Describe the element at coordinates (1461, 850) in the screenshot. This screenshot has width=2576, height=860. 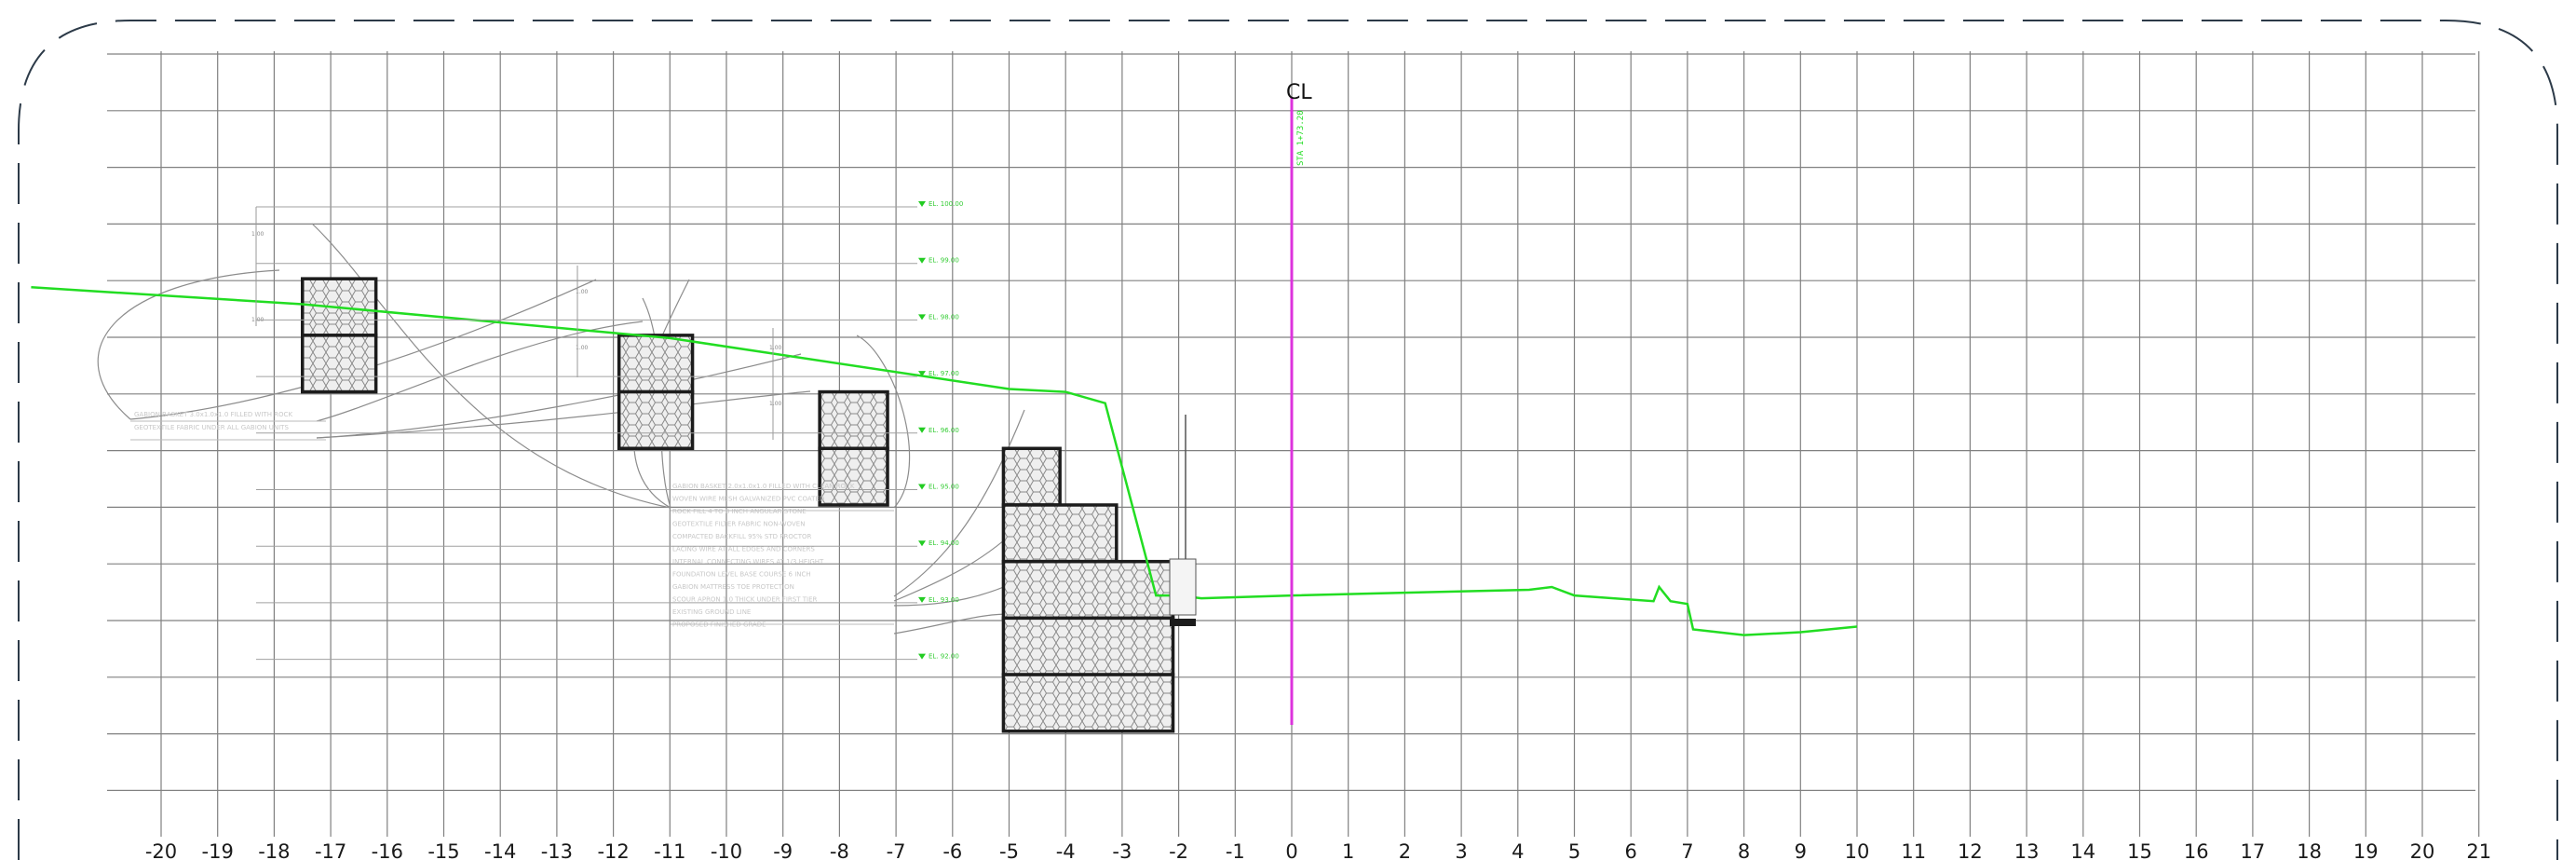
I see `x-tick-label: 3` at that location.